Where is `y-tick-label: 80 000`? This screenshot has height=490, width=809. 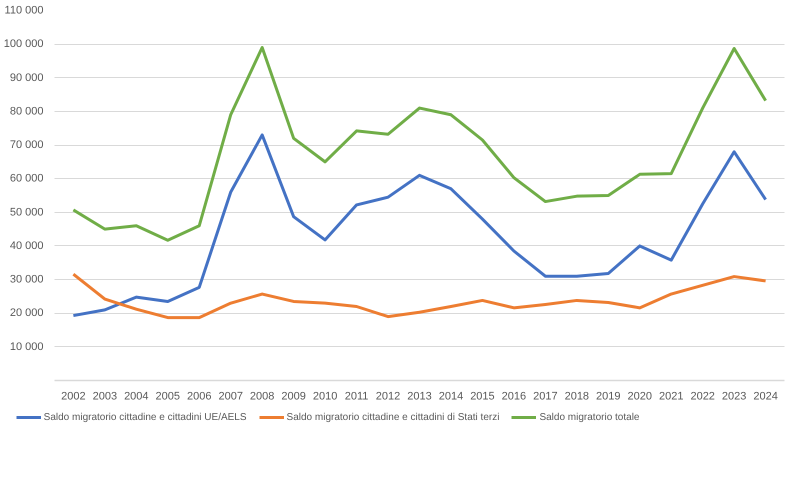
y-tick-label: 80 000 is located at coordinates (27, 111).